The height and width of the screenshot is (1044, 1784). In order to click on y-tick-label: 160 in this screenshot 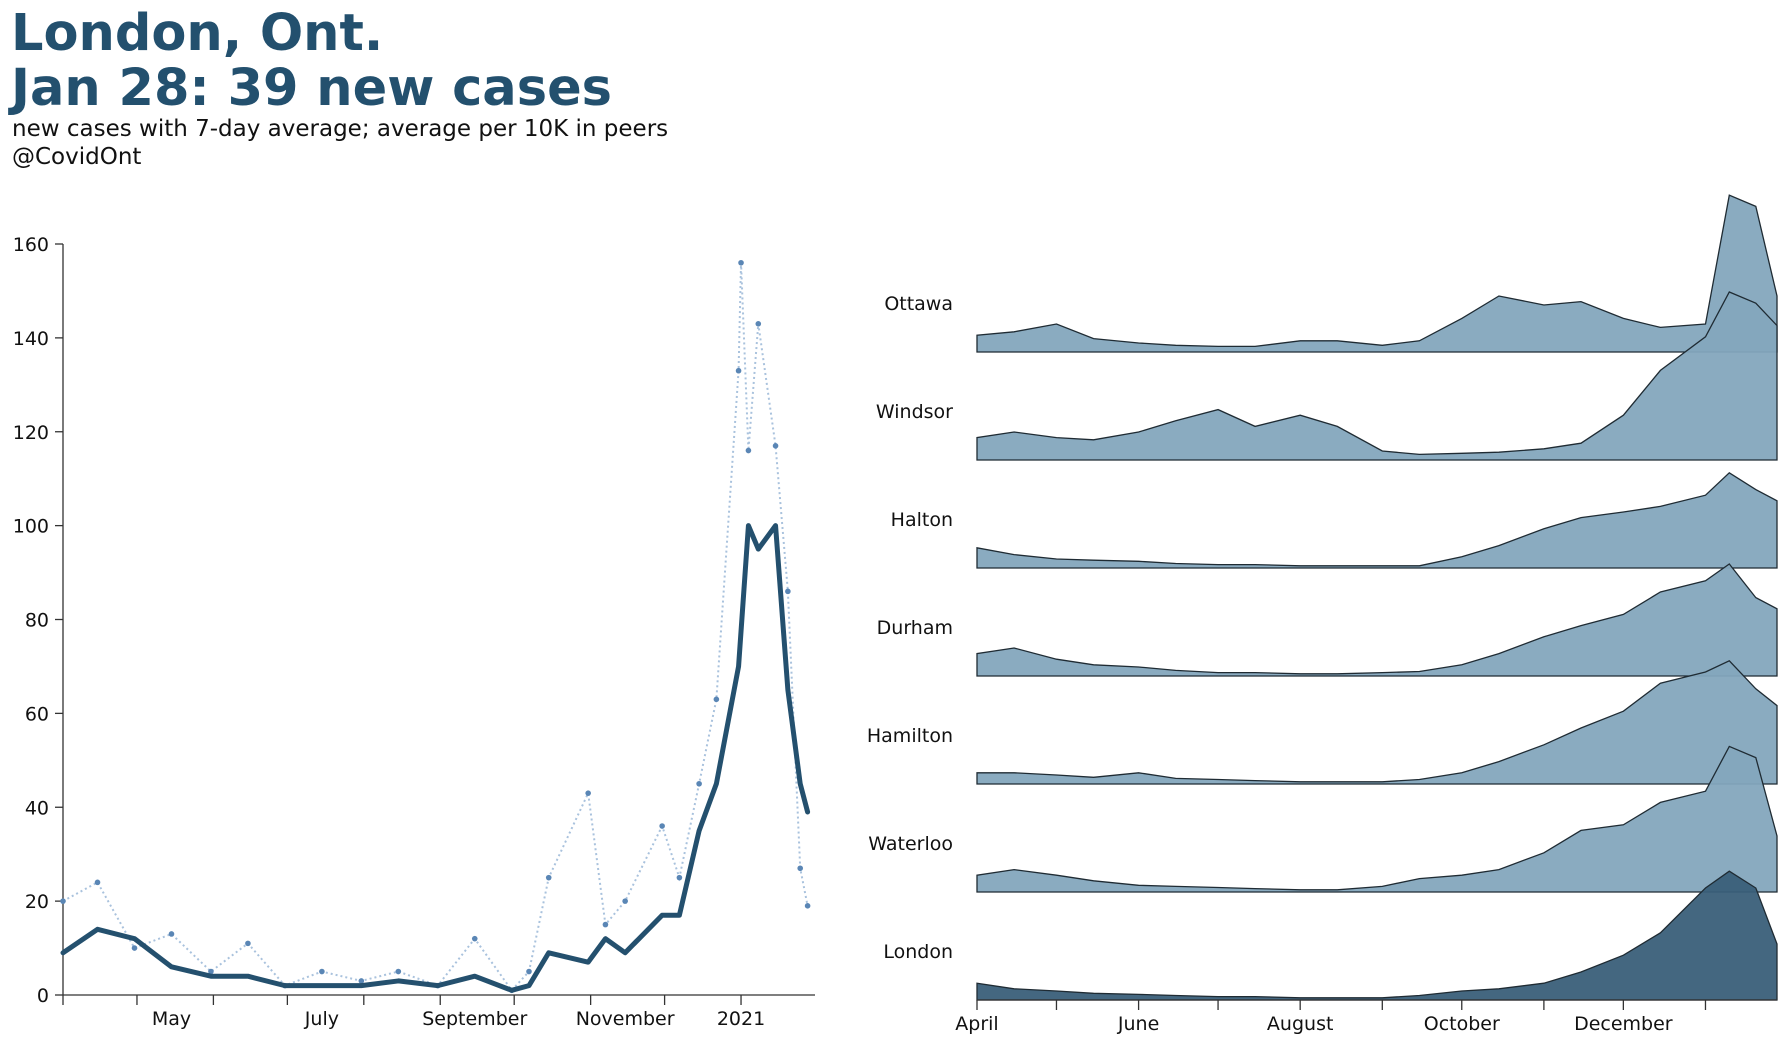, I will do `click(31, 245)`.